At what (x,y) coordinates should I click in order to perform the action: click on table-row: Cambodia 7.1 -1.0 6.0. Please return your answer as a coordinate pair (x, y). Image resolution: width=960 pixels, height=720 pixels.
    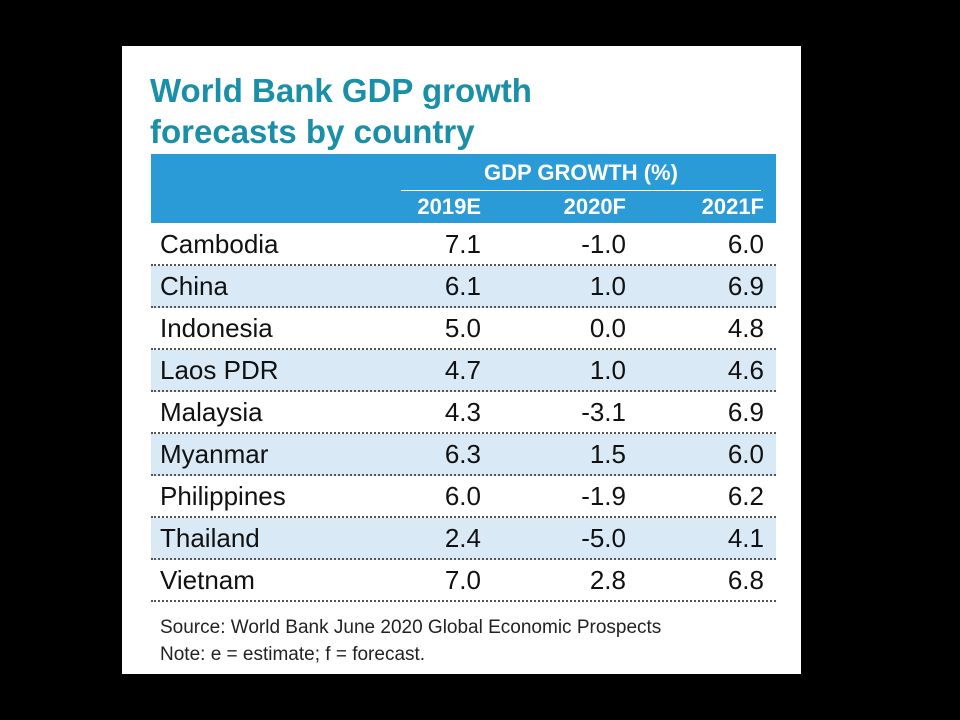
    Looking at the image, I should click on (463, 245).